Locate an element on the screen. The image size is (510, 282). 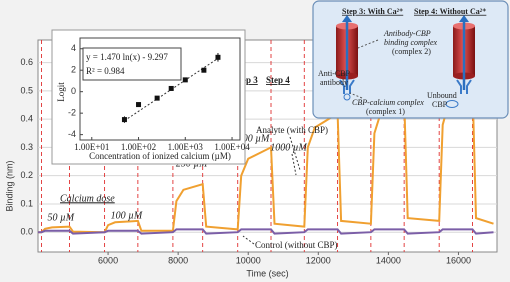
y-tick-label: 0.3 is located at coordinates (26, 147).